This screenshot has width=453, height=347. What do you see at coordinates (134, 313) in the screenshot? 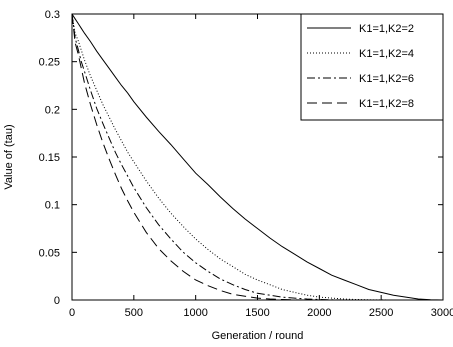
I see `x-tick-label: 500` at bounding box center [134, 313].